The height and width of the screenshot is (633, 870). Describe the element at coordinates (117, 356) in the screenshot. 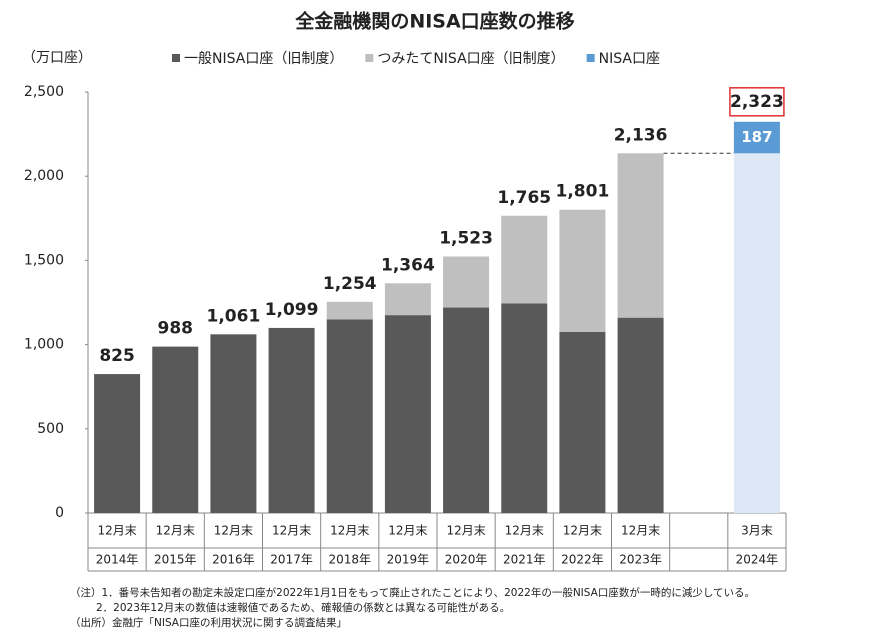

I see `total-label: 825` at that location.